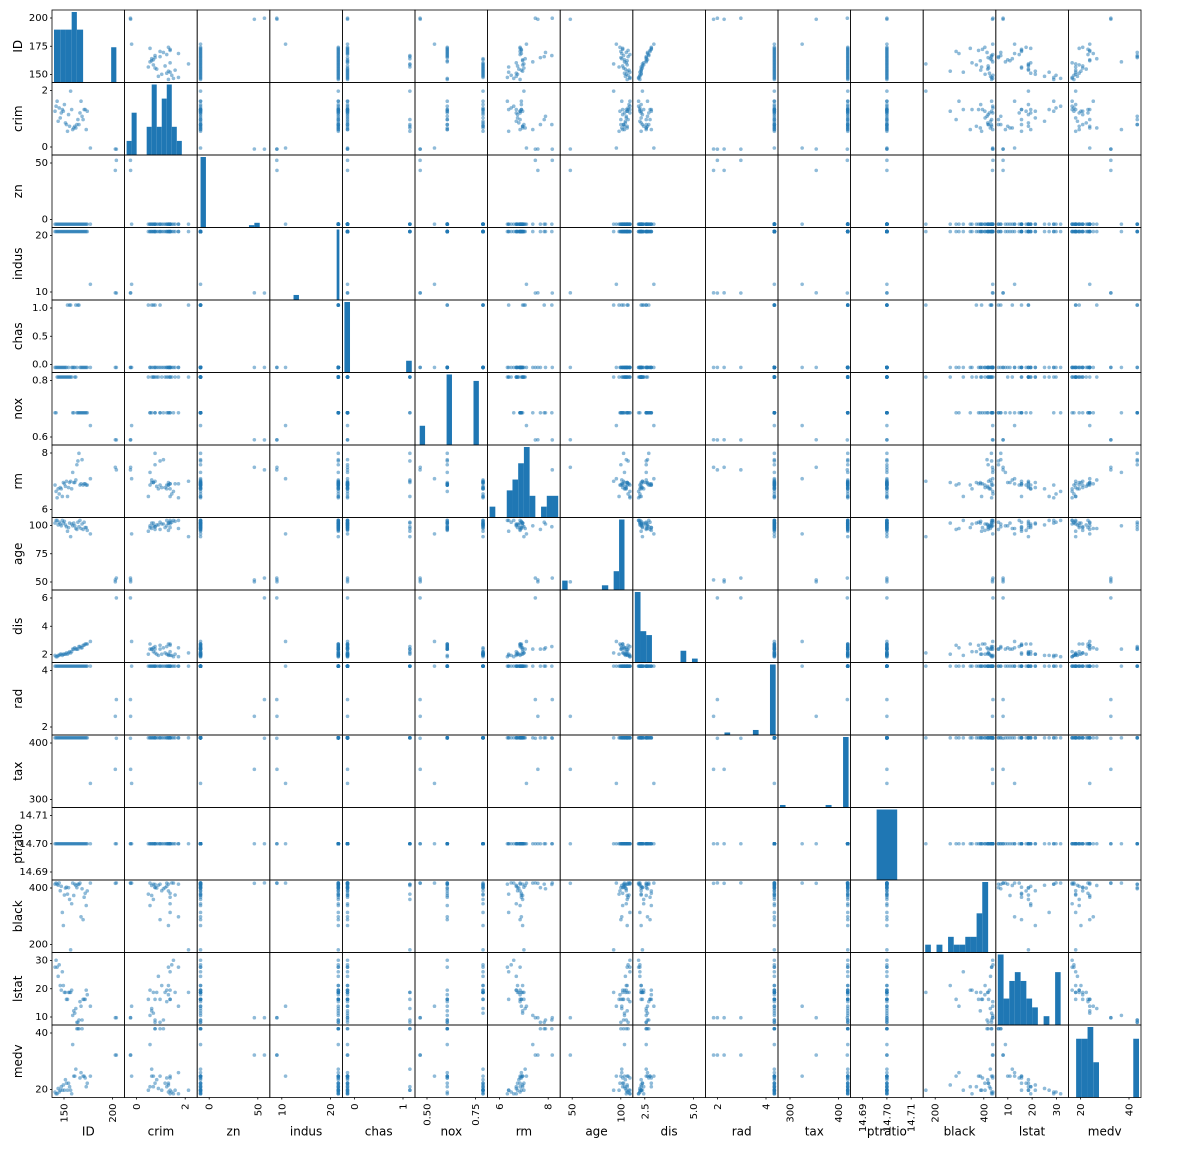  Describe the element at coordinates (378, 46) in the screenshot. I see `cell-ID-vs-chas` at that location.